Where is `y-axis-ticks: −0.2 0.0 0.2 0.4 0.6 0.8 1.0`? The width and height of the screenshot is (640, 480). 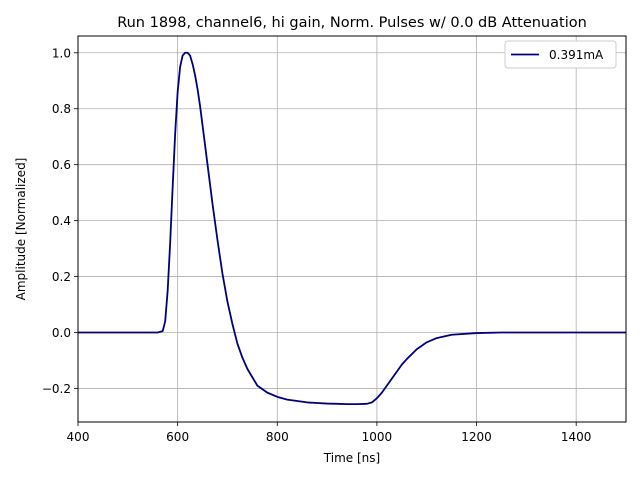
y-axis-ticks: −0.2 0.0 0.2 0.4 0.6 0.8 1.0 is located at coordinates (60, 221).